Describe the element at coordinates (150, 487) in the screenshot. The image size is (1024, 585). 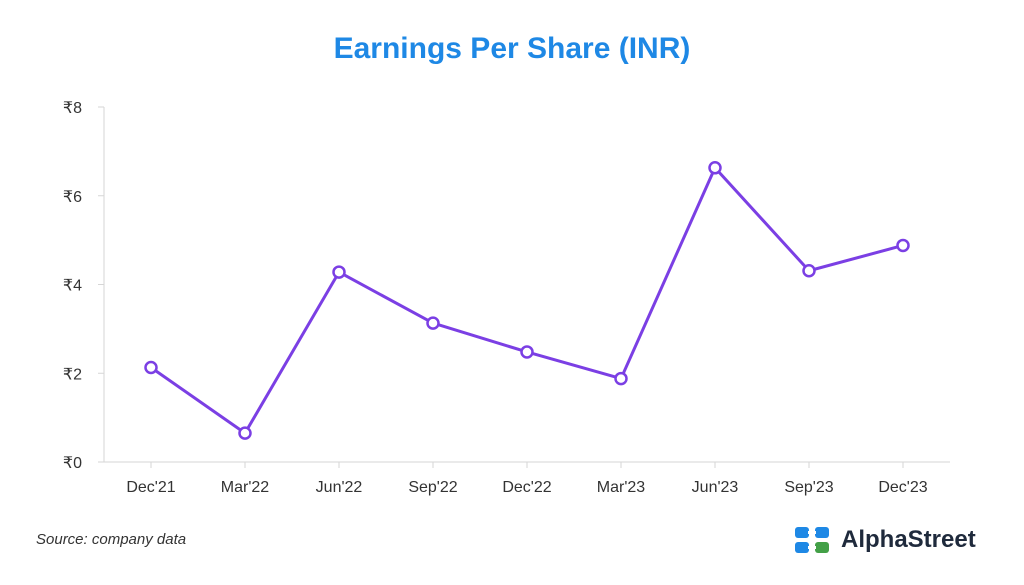
I see `x-tick-label: Dec'21` at that location.